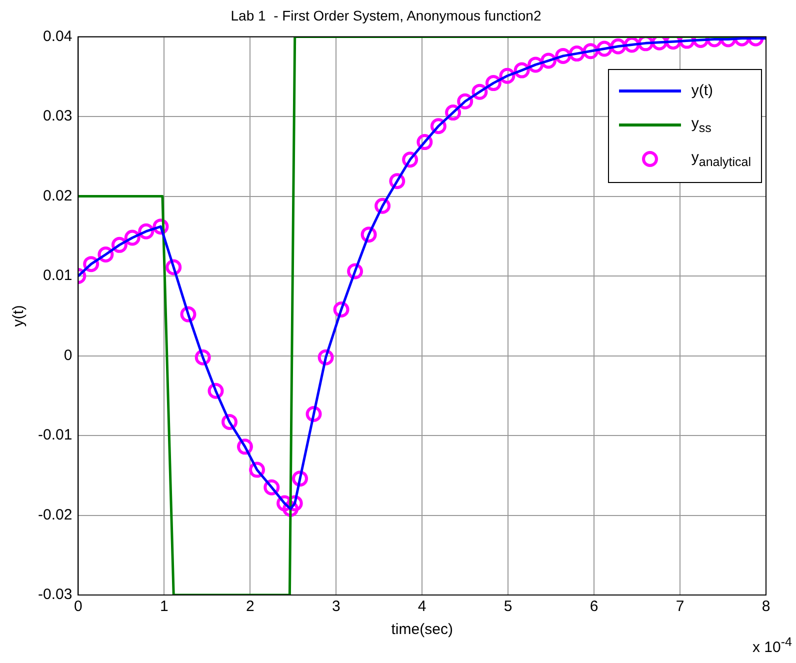 This screenshot has width=796, height=663. I want to click on x-tick-label: 4, so click(422, 607).